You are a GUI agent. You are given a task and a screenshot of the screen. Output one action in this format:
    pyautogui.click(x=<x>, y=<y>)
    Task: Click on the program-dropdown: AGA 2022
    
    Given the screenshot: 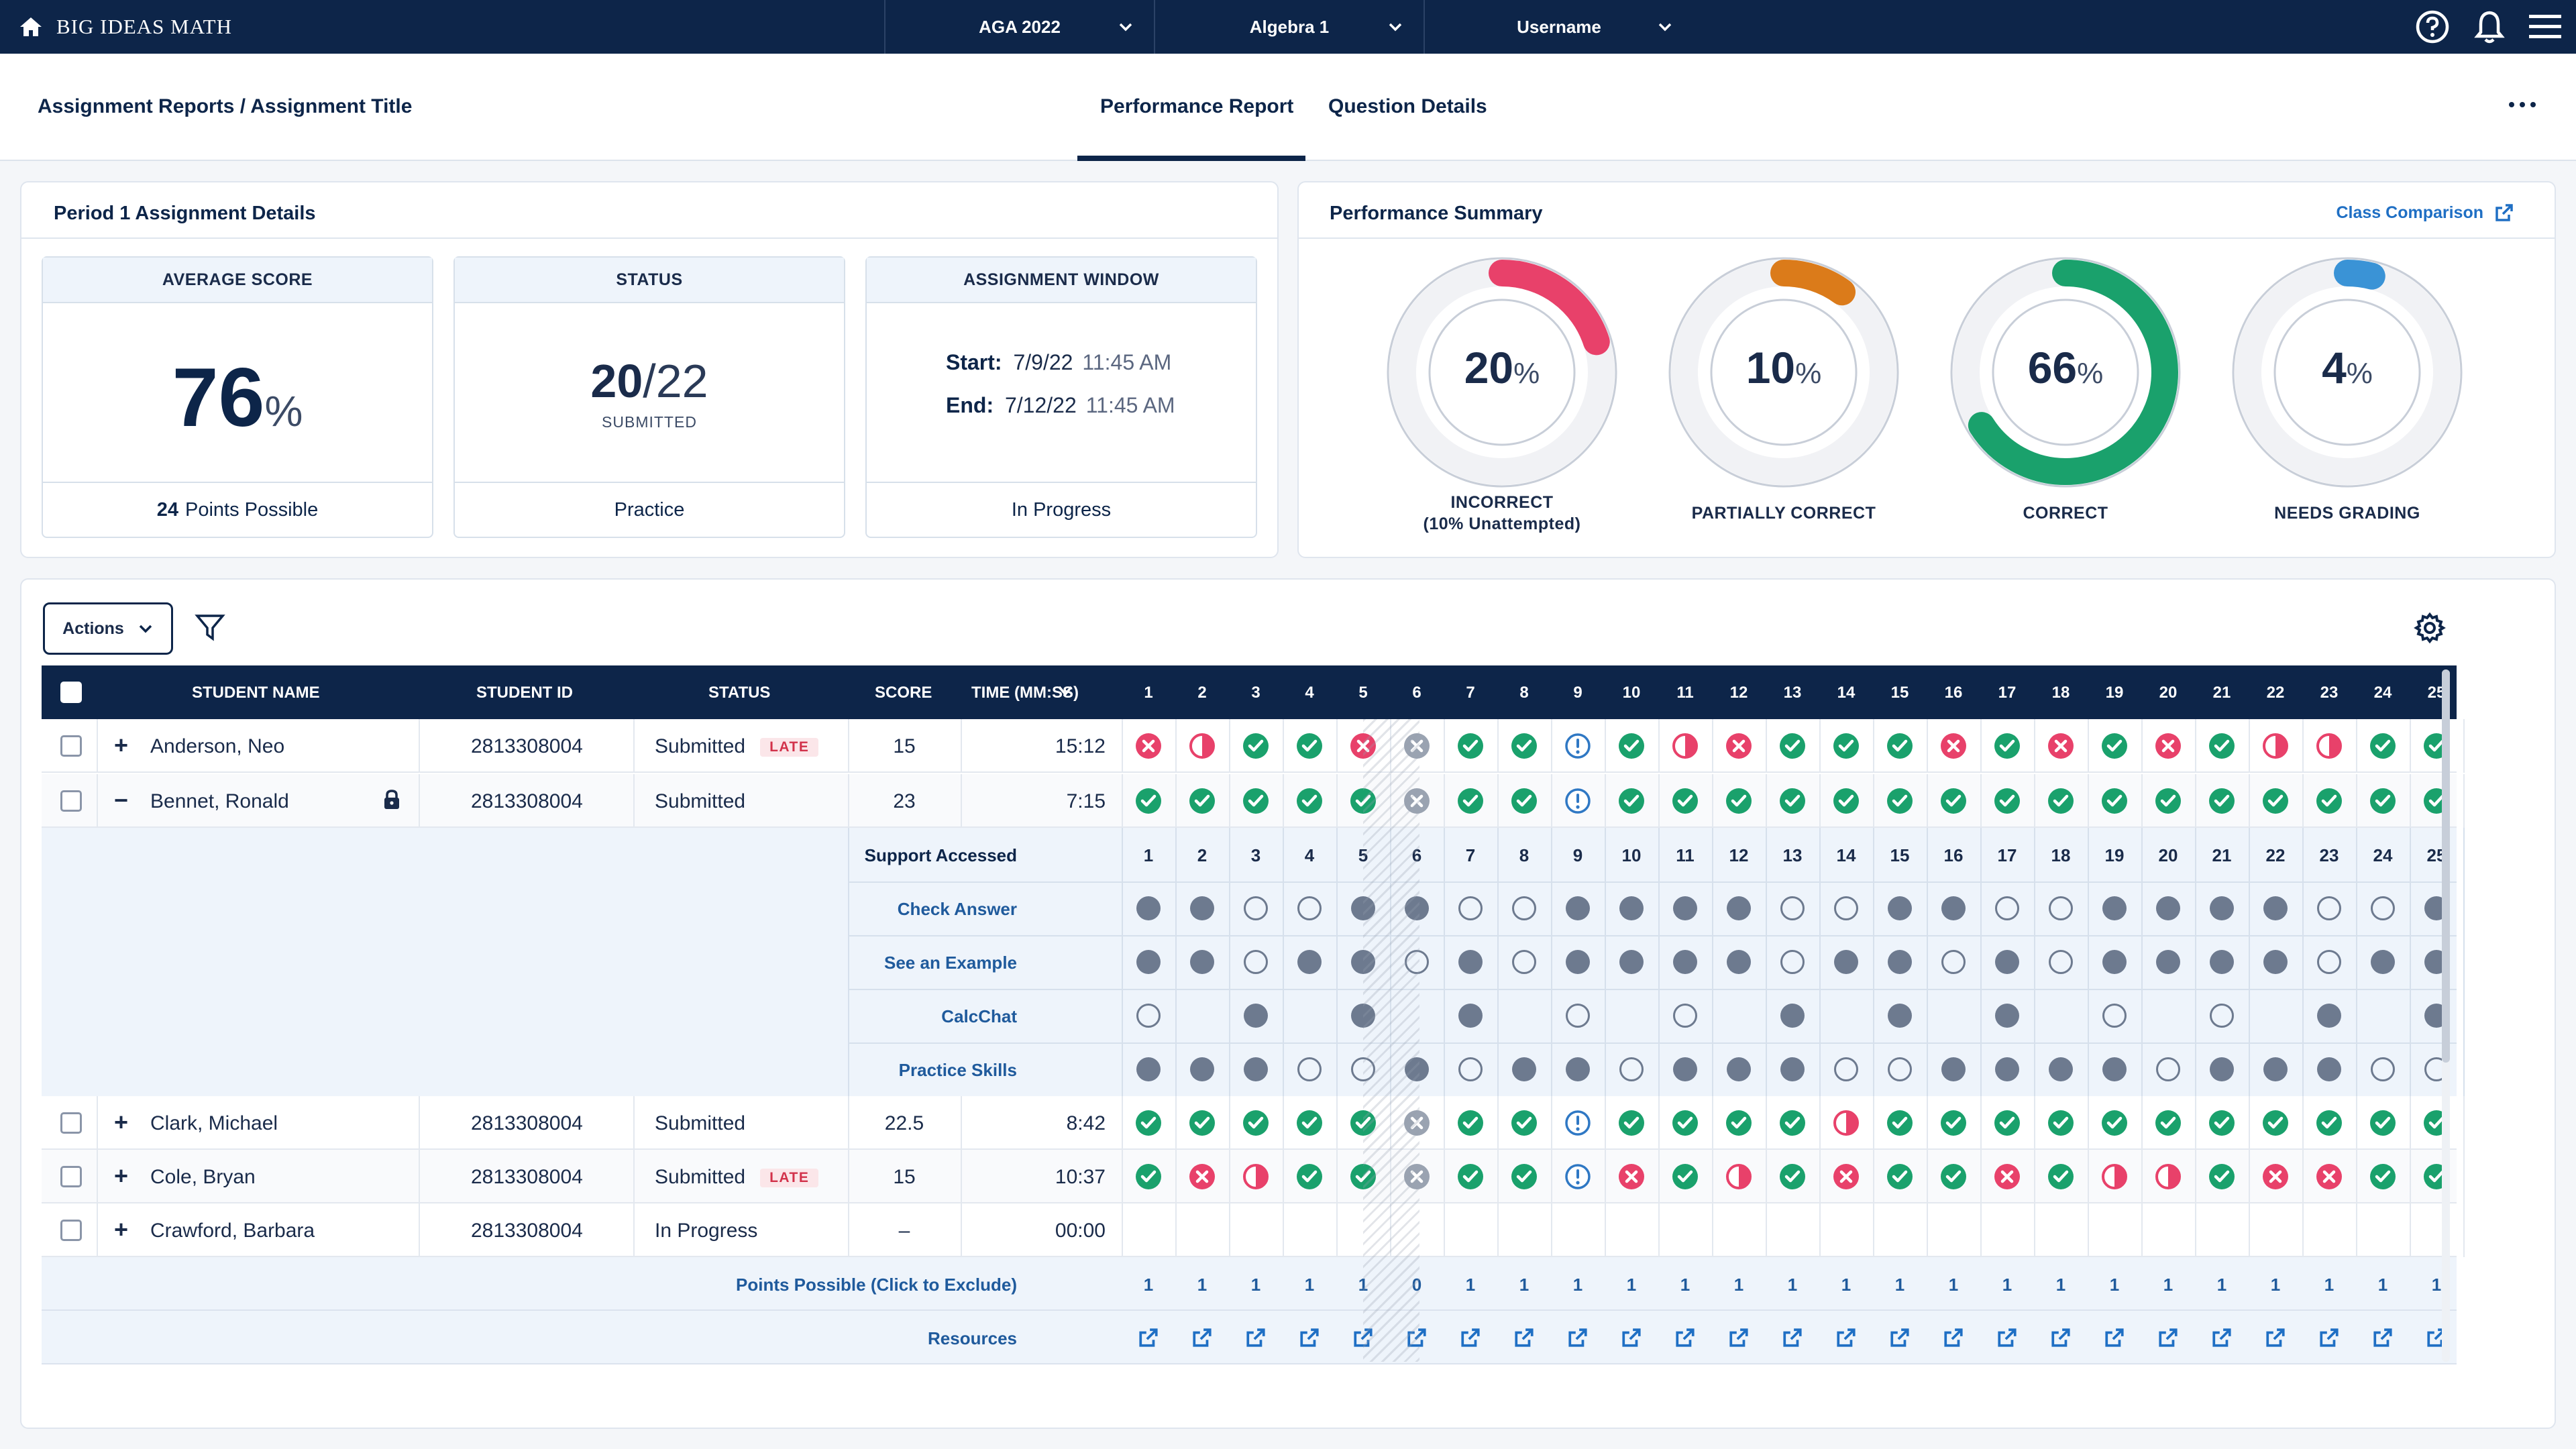 What is the action you would take?
    pyautogui.click(x=1019, y=27)
    